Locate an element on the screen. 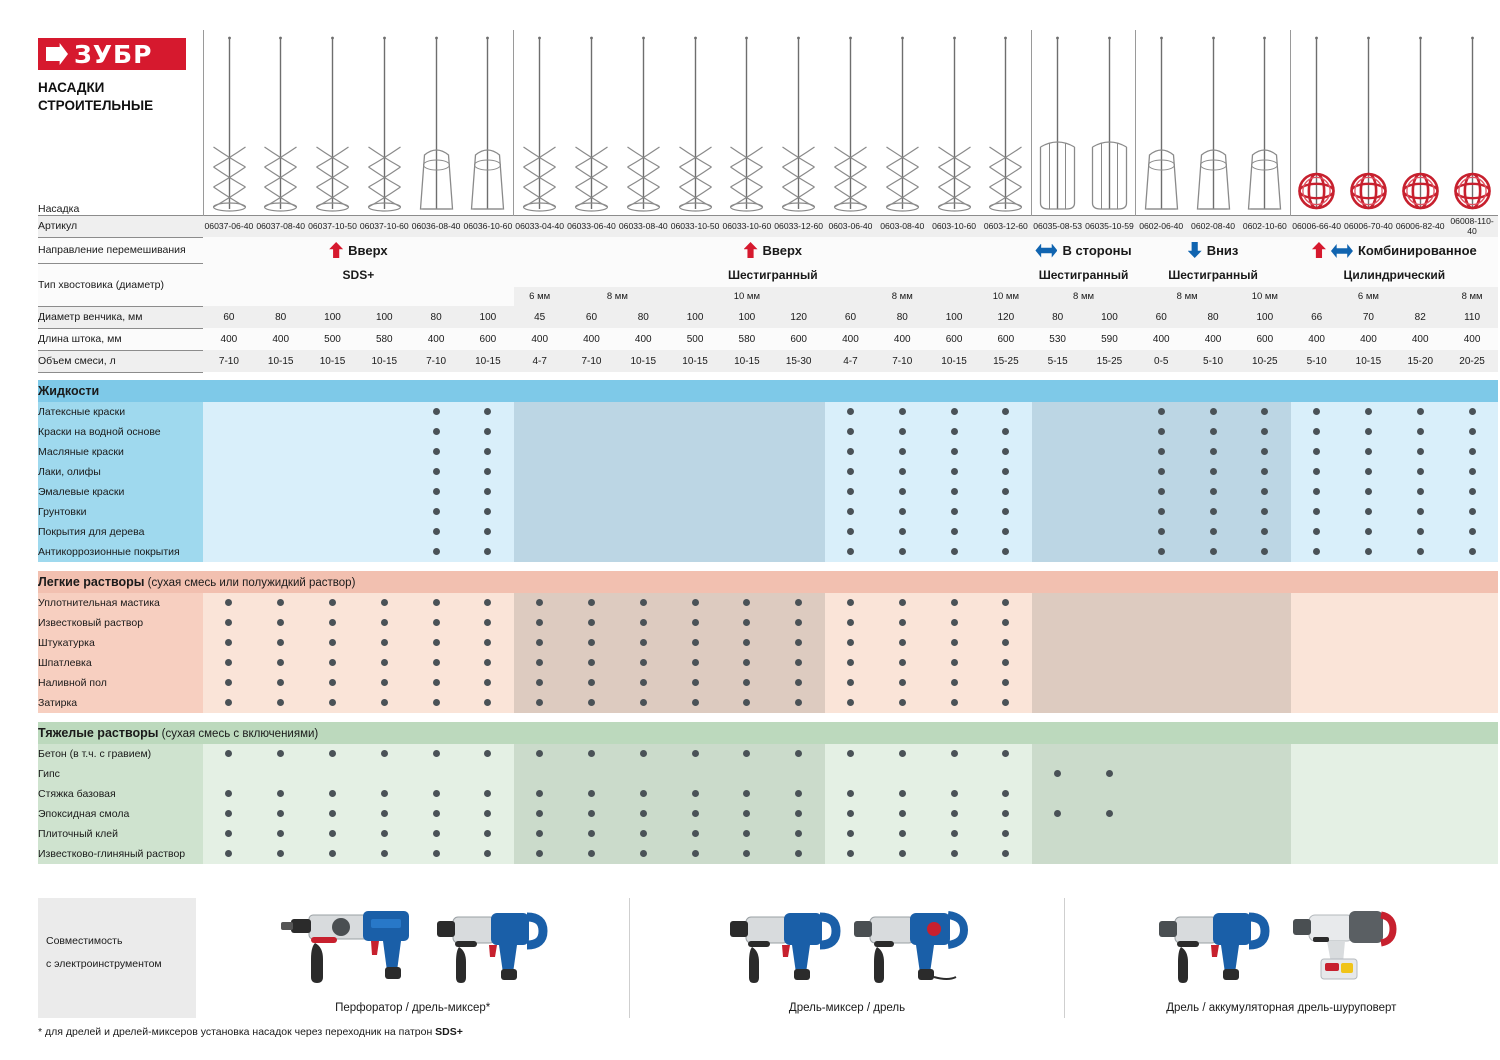 The height and width of the screenshot is (1060, 1500). feature-label: Затирка is located at coordinates (120, 703).